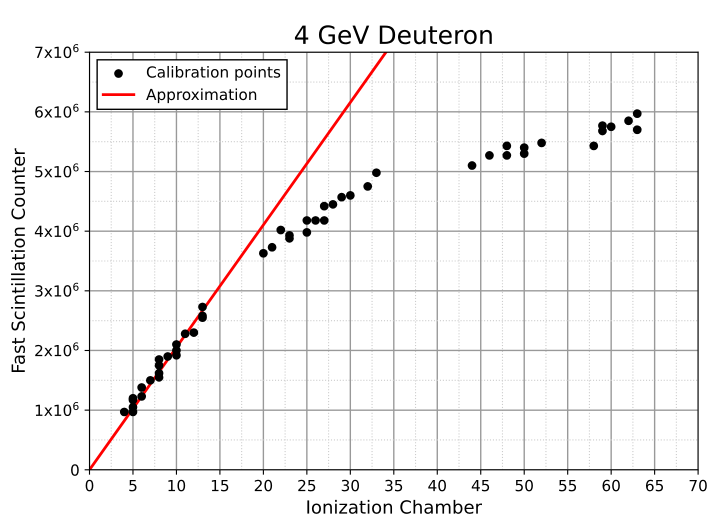 This screenshot has height=522, width=716. I want to click on legend-label: Calibration points, so click(213, 73).